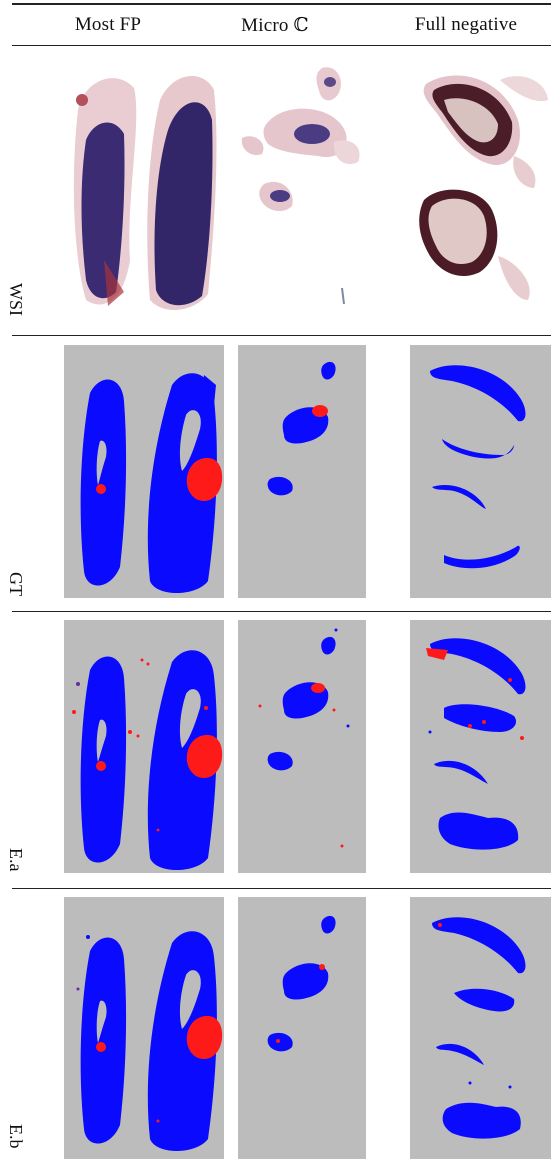 Image resolution: width=551 pixels, height=1169 pixels. I want to click on wsi-full-negative, so click(480, 187).